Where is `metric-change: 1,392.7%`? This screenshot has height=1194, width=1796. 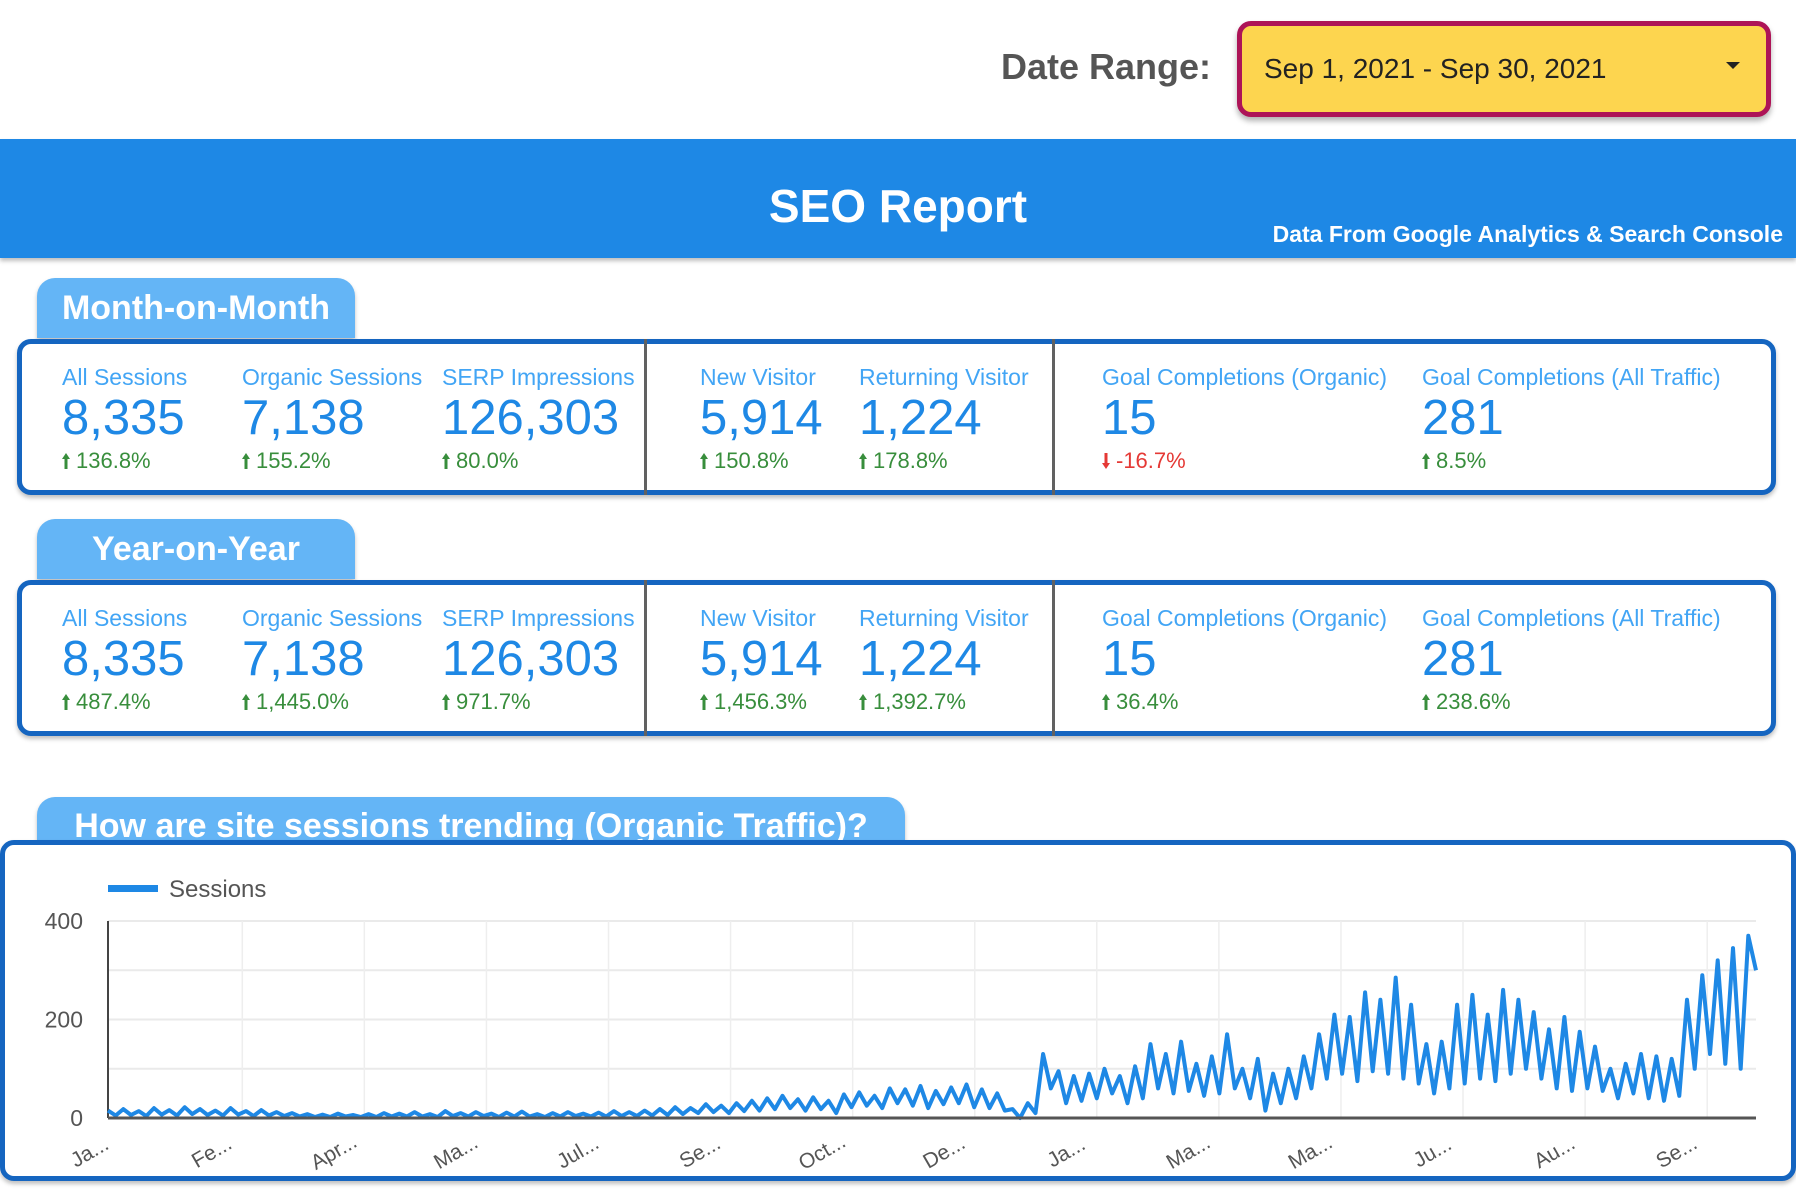 metric-change: 1,392.7% is located at coordinates (912, 702).